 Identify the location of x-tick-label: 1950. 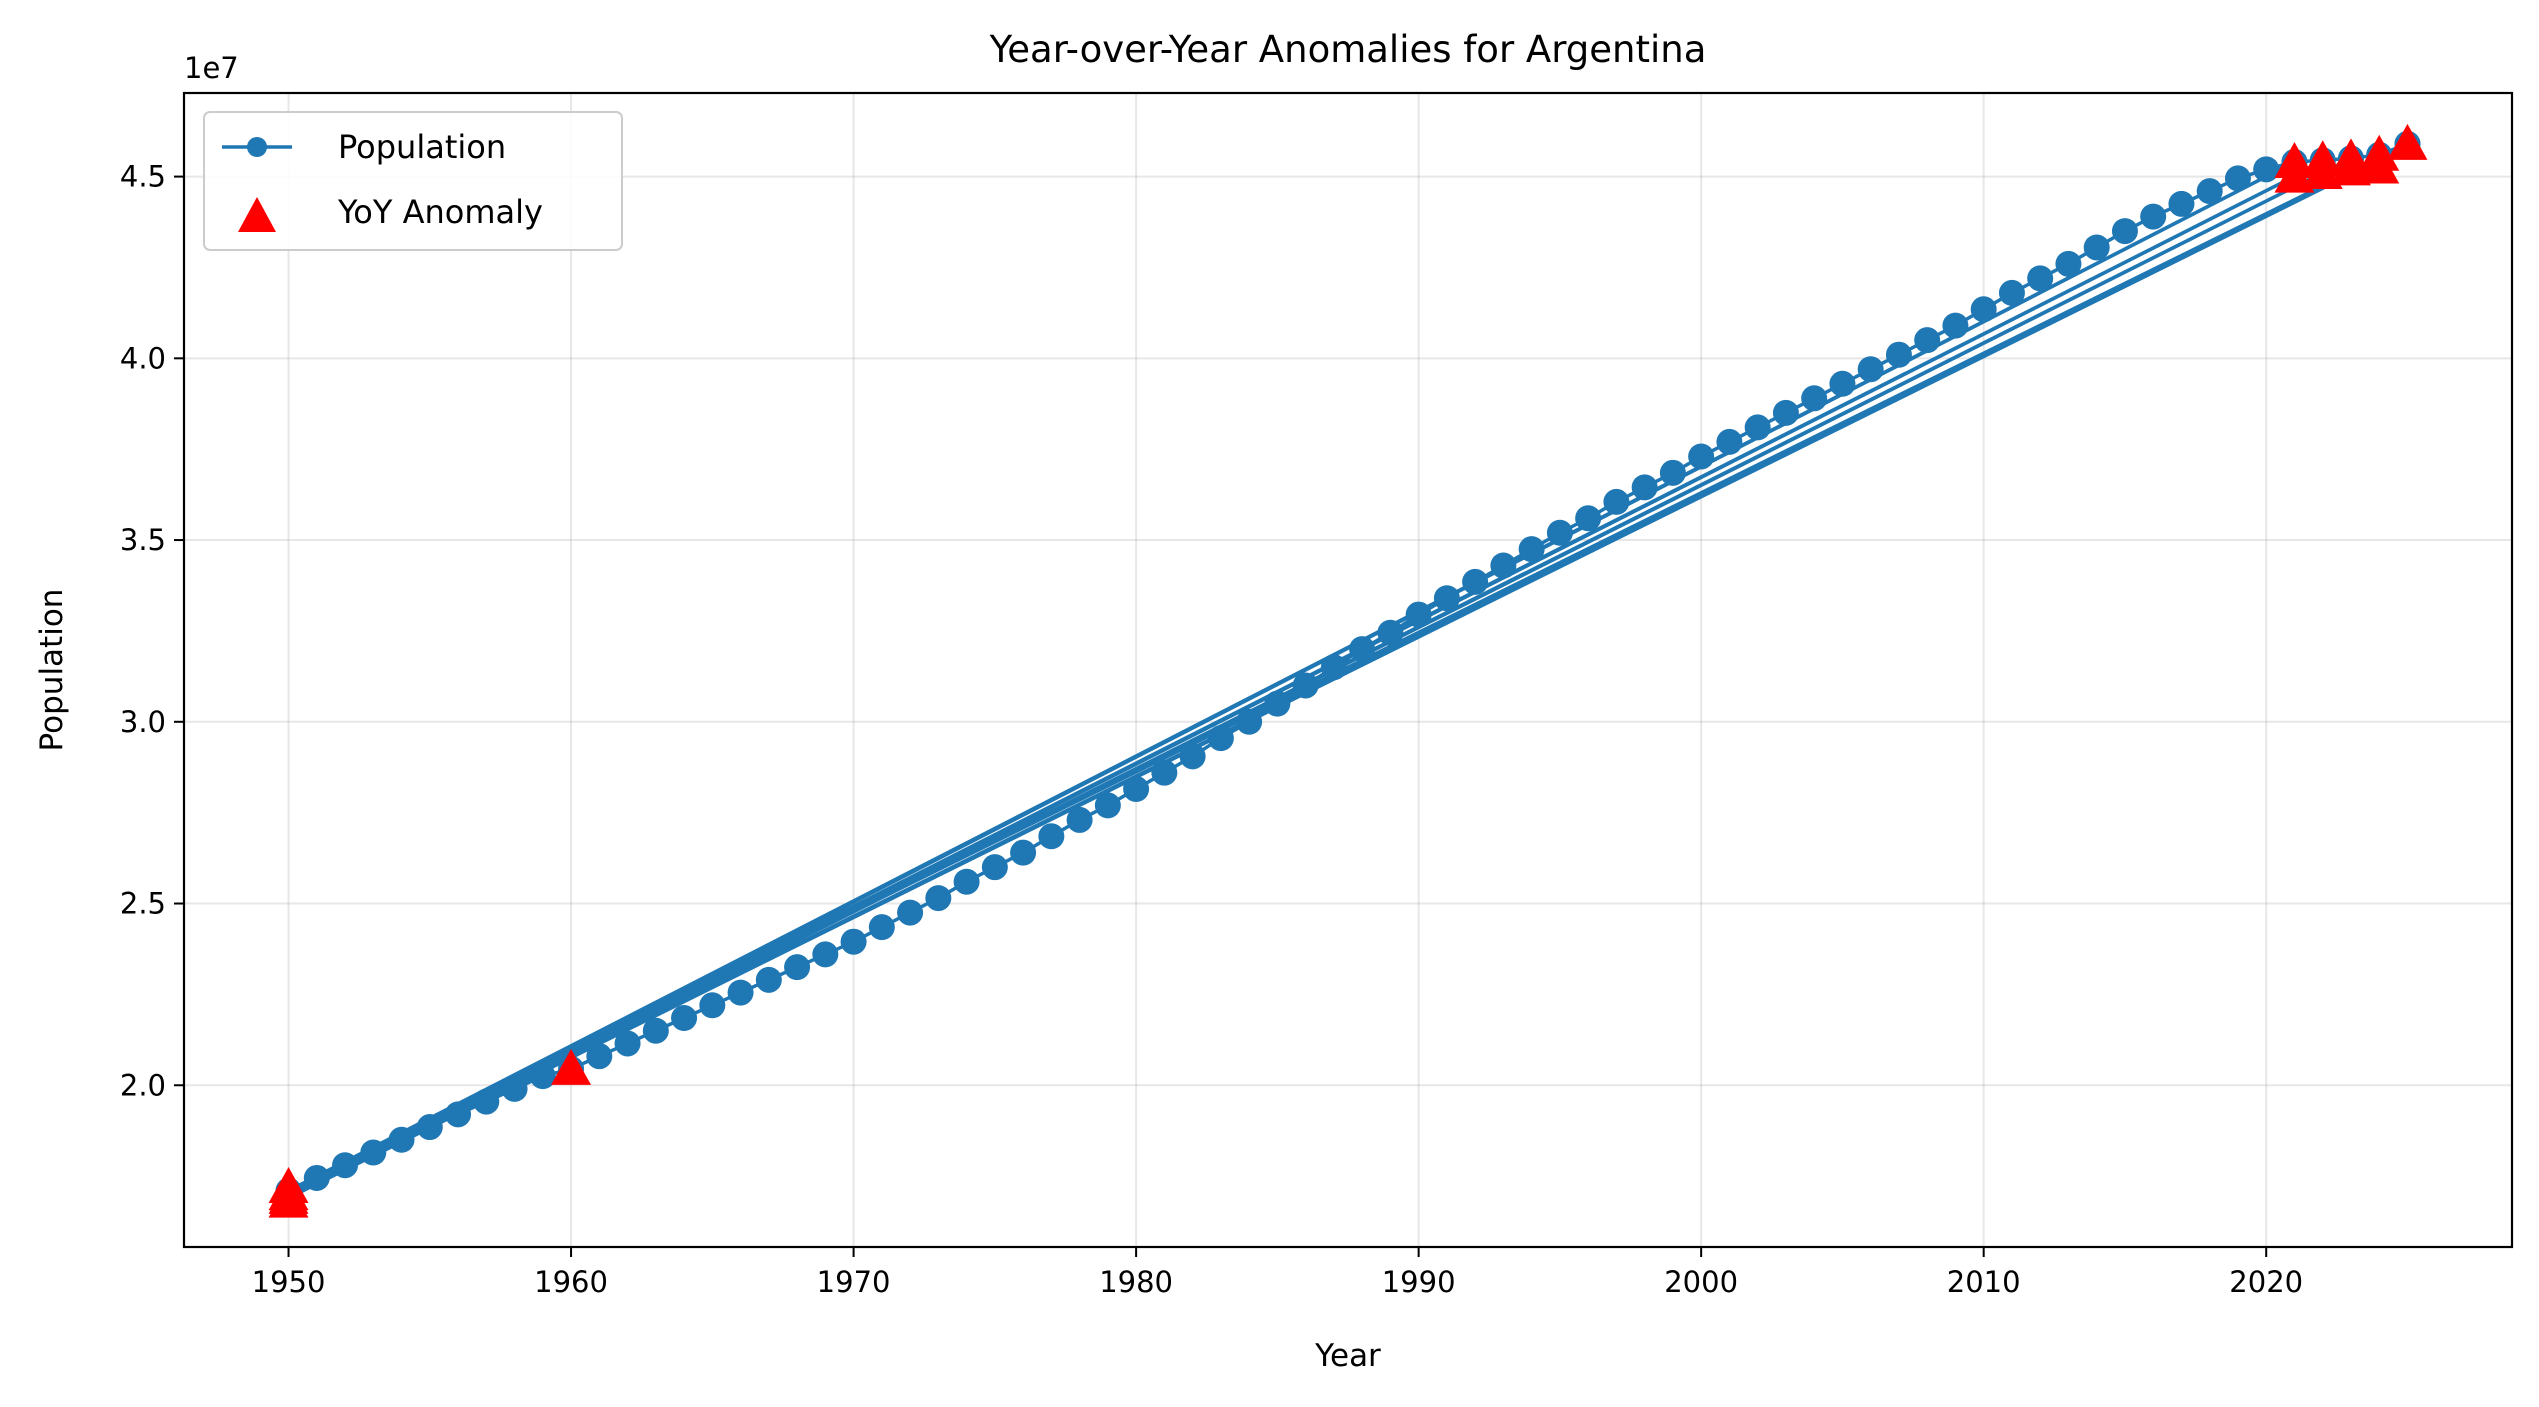
(289, 1282).